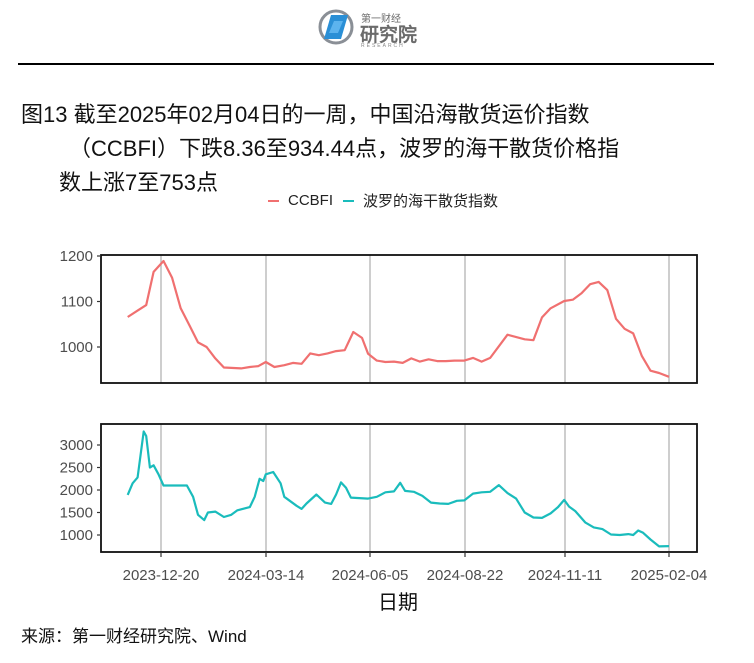 The width and height of the screenshot is (754, 663). Describe the element at coordinates (76, 513) in the screenshot. I see `y-tick-label: 1500` at that location.